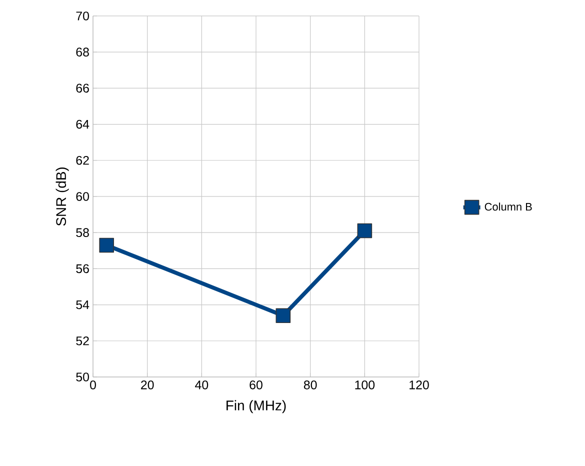  What do you see at coordinates (82, 88) in the screenshot?
I see `y-tick-label: 66` at bounding box center [82, 88].